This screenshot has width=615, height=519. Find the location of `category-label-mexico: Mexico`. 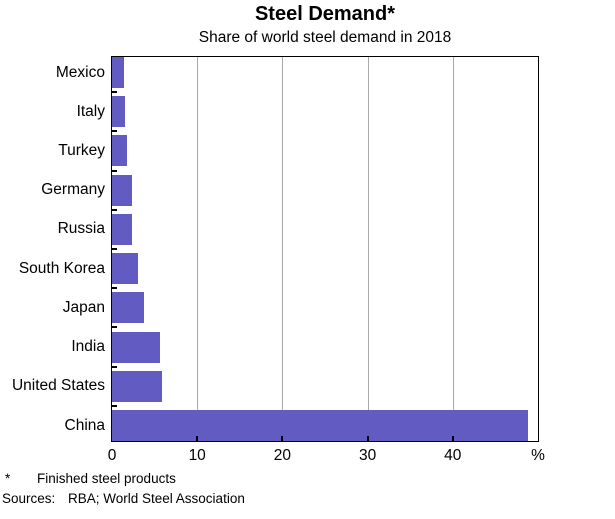

category-label-mexico: Mexico is located at coordinates (80, 72).